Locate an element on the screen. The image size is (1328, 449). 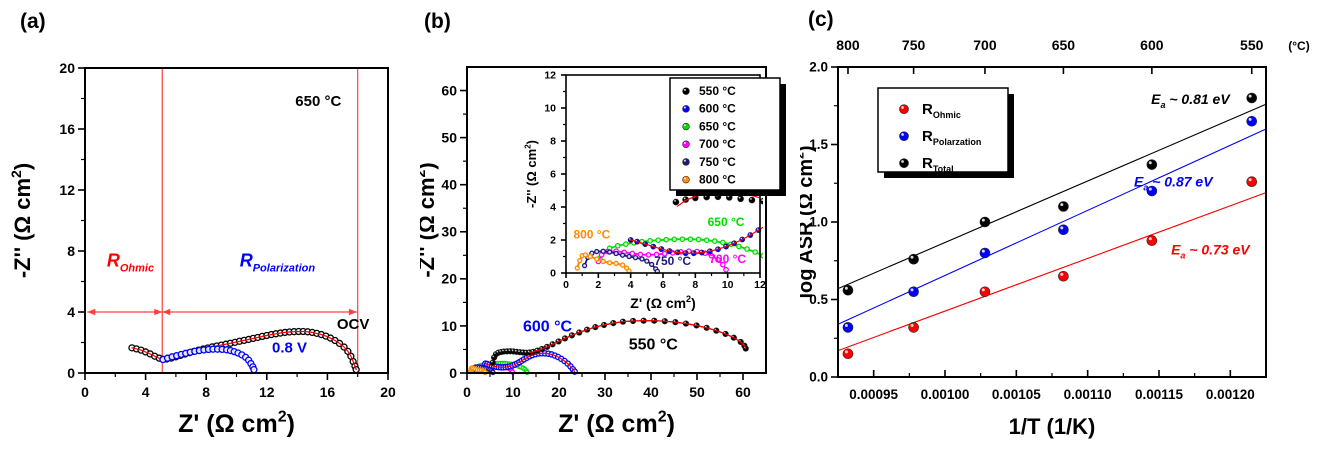
svg-text: 0.00120 is located at coordinates (1230, 394).